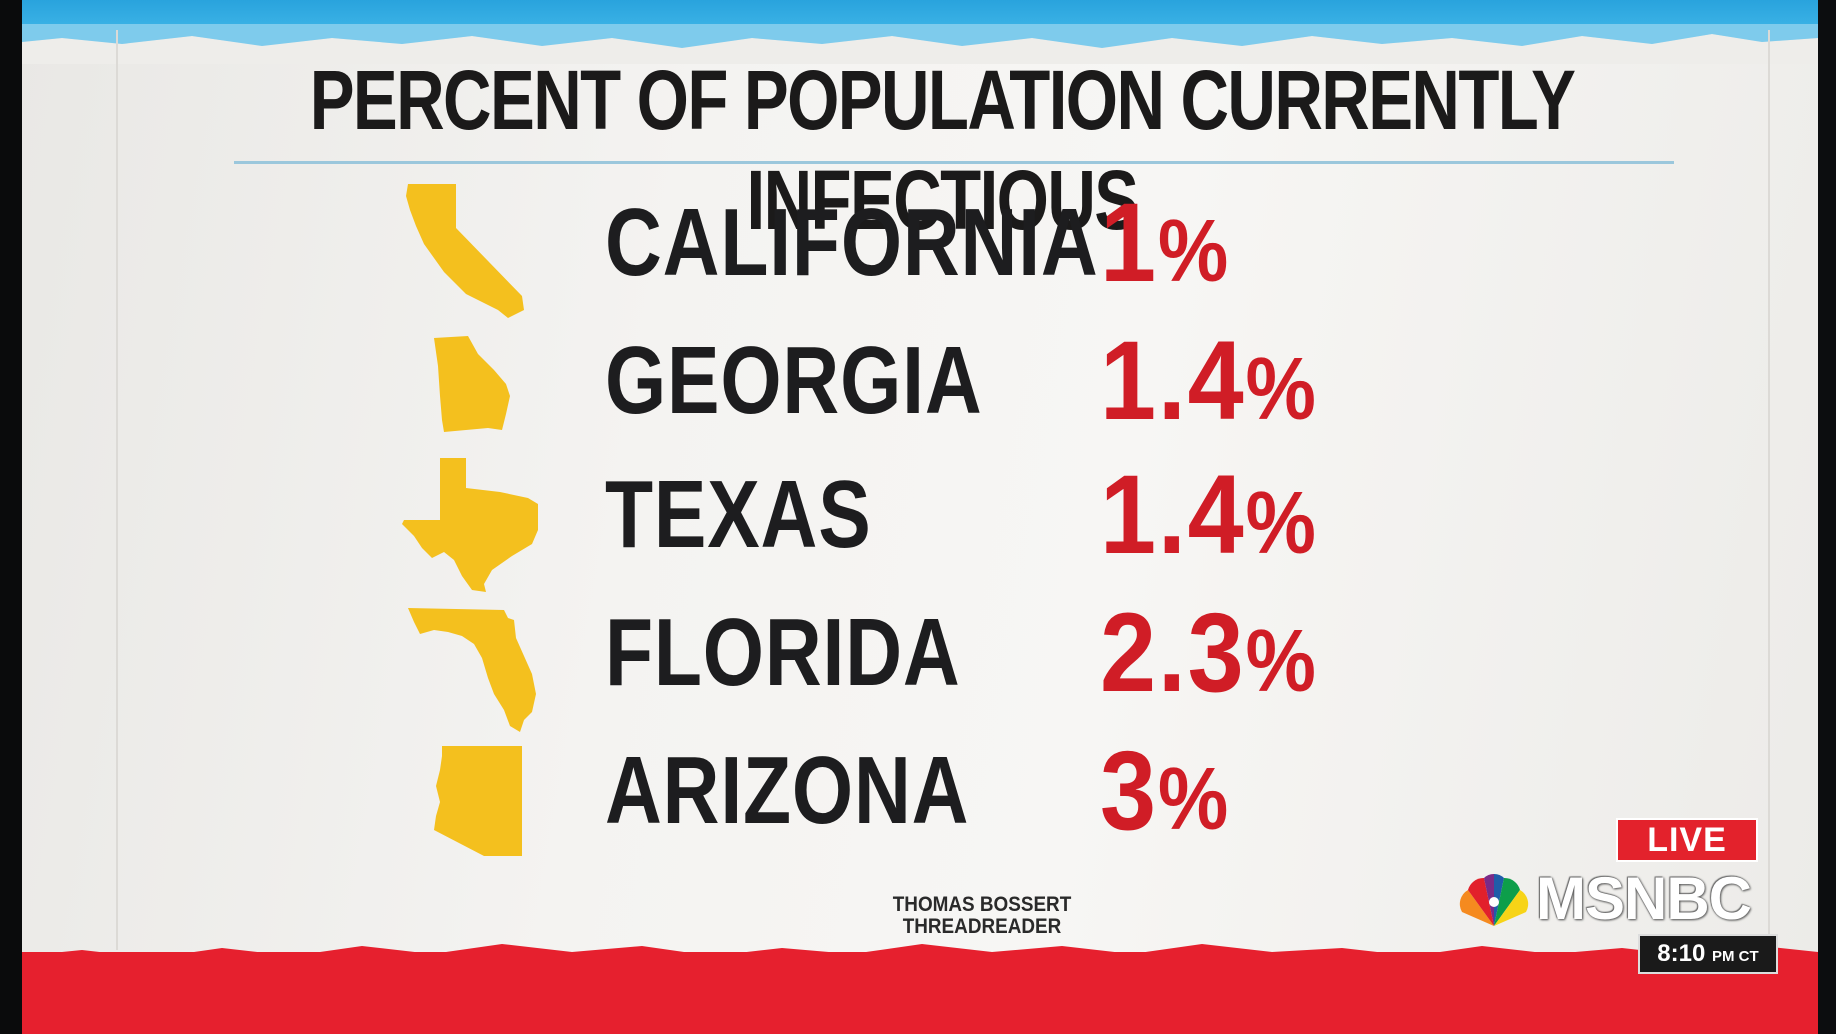 The image size is (1836, 1034). I want to click on state-name: CALIFORNIA, so click(852, 242).